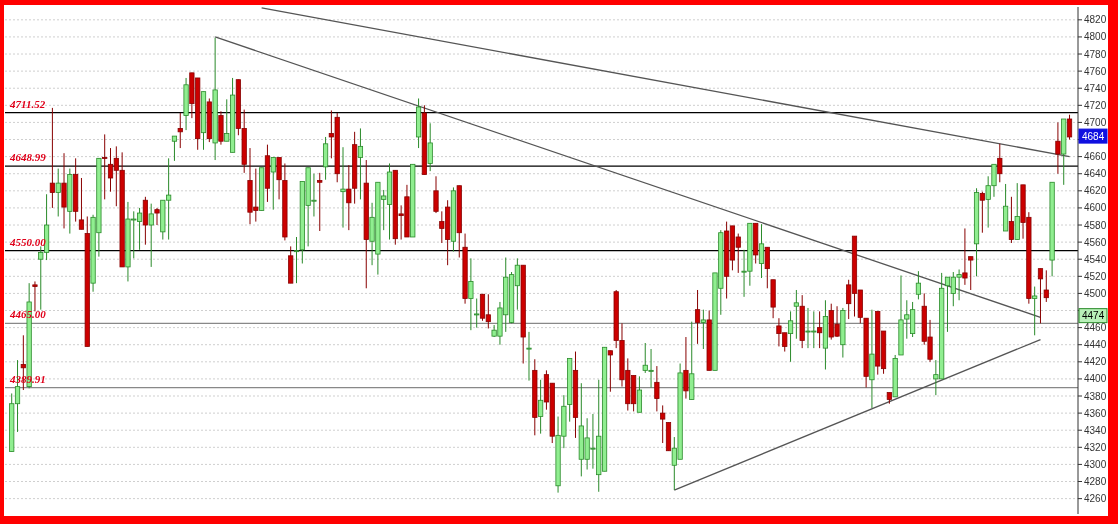  I want to click on y-tick-label: 4660, so click(1095, 157).